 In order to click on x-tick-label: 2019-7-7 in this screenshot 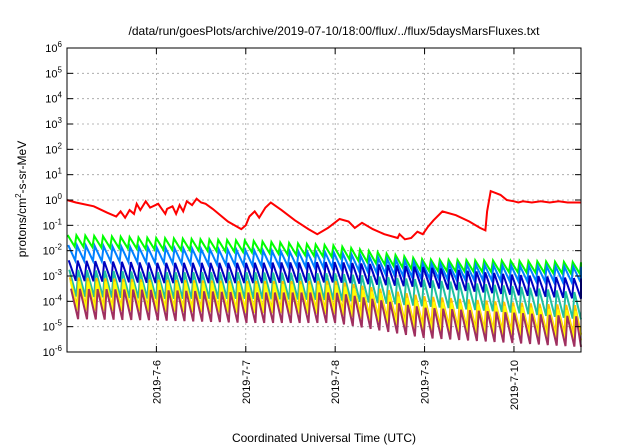, I will do `click(247, 382)`.